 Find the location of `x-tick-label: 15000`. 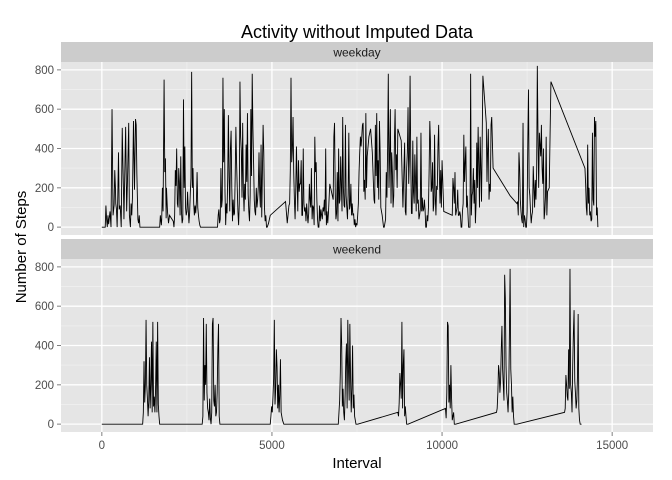

x-tick-label: 15000 is located at coordinates (612, 446).